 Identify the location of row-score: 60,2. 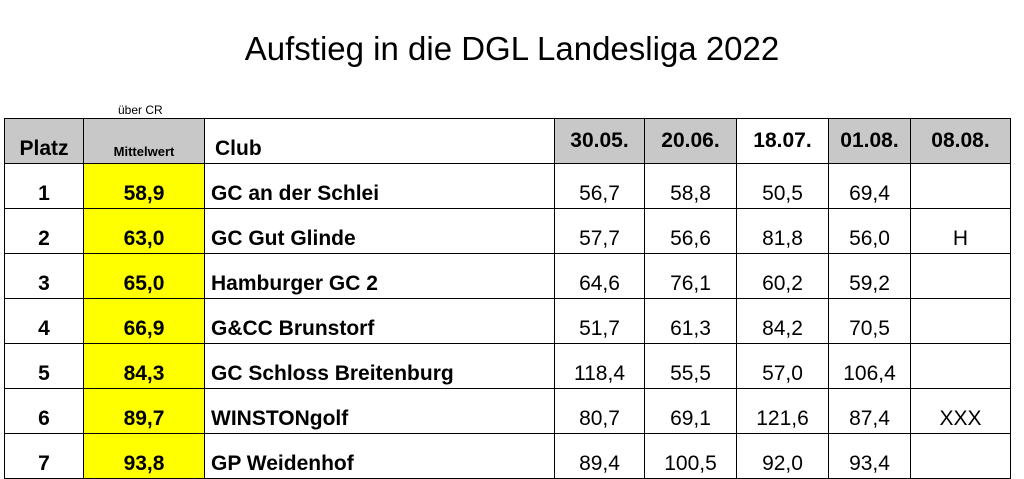
(782, 276).